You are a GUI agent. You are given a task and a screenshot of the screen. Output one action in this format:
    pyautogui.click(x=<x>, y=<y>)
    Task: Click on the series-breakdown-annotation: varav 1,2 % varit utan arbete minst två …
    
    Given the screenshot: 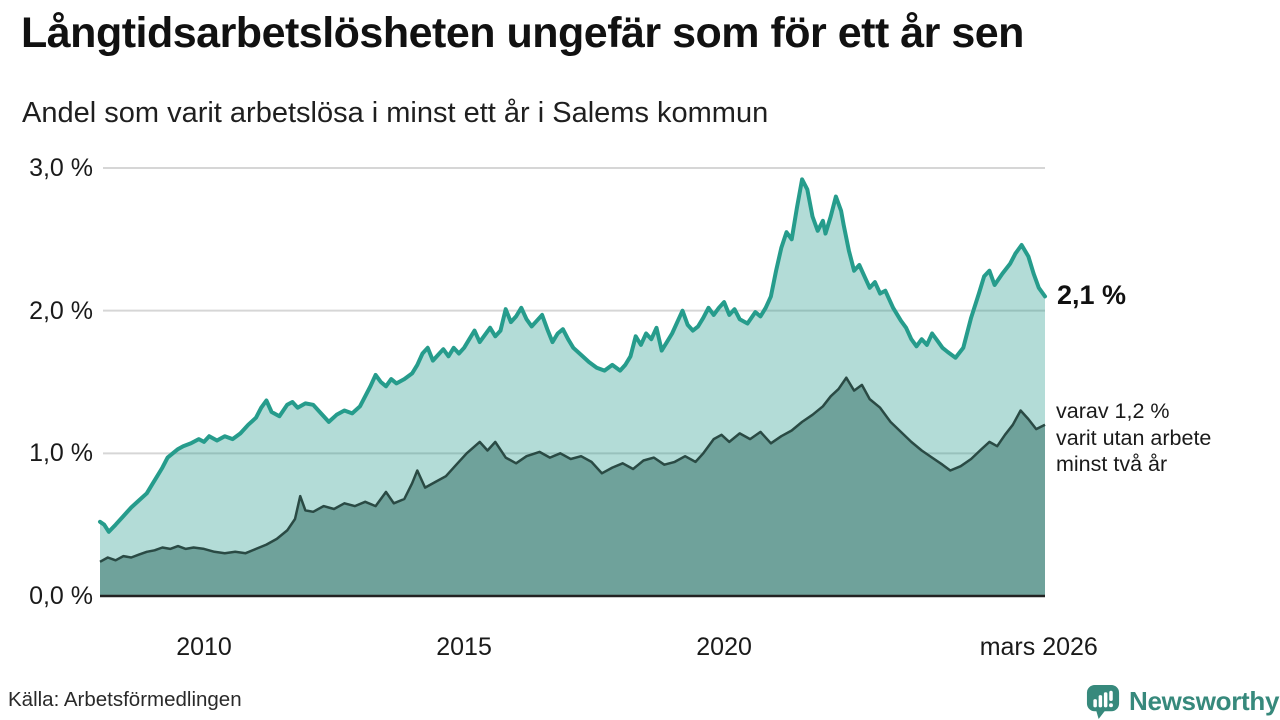 What is the action you would take?
    pyautogui.click(x=1134, y=437)
    